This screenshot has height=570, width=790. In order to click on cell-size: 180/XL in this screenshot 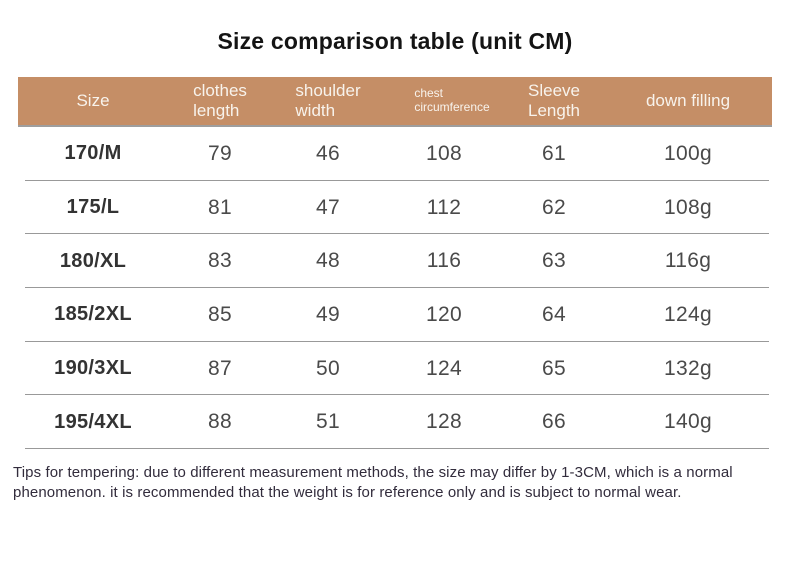, I will do `click(93, 260)`.